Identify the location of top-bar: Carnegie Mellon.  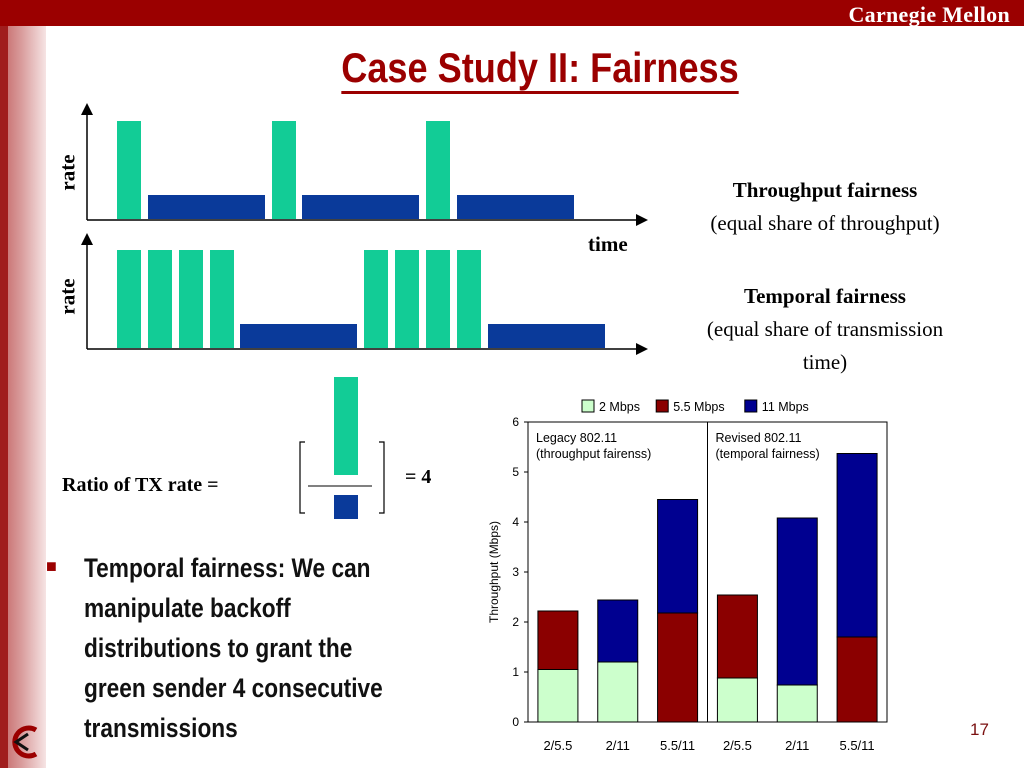
(512, 13).